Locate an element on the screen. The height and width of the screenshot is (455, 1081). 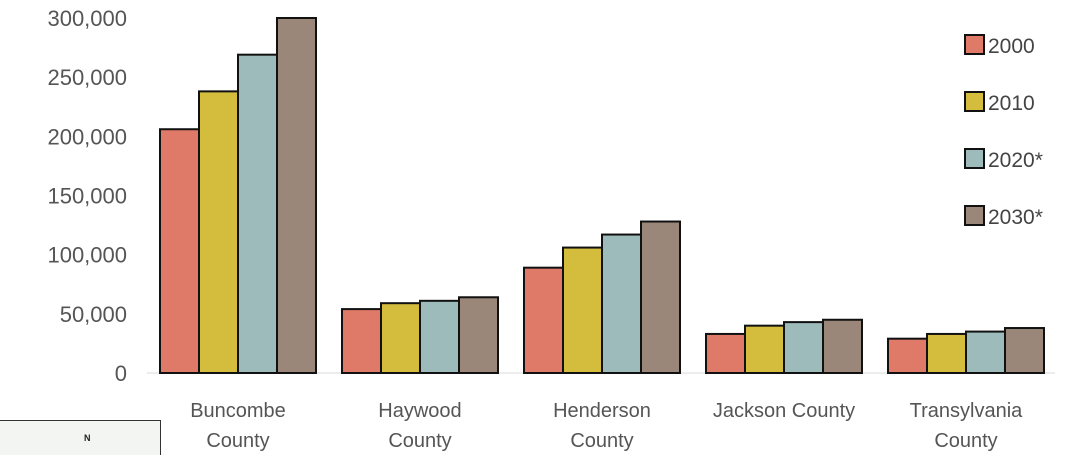
y-tick-label: 150,000 is located at coordinates (87, 196).